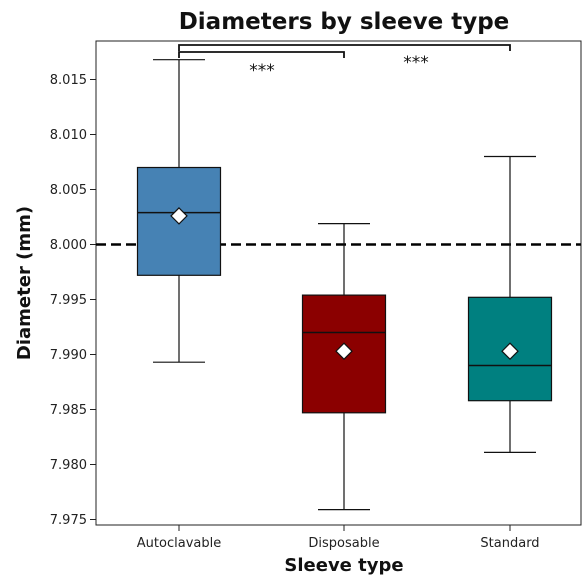 The image size is (583, 576). What do you see at coordinates (24, 283) in the screenshot?
I see `y-axis-label: Diameter (mm)` at bounding box center [24, 283].